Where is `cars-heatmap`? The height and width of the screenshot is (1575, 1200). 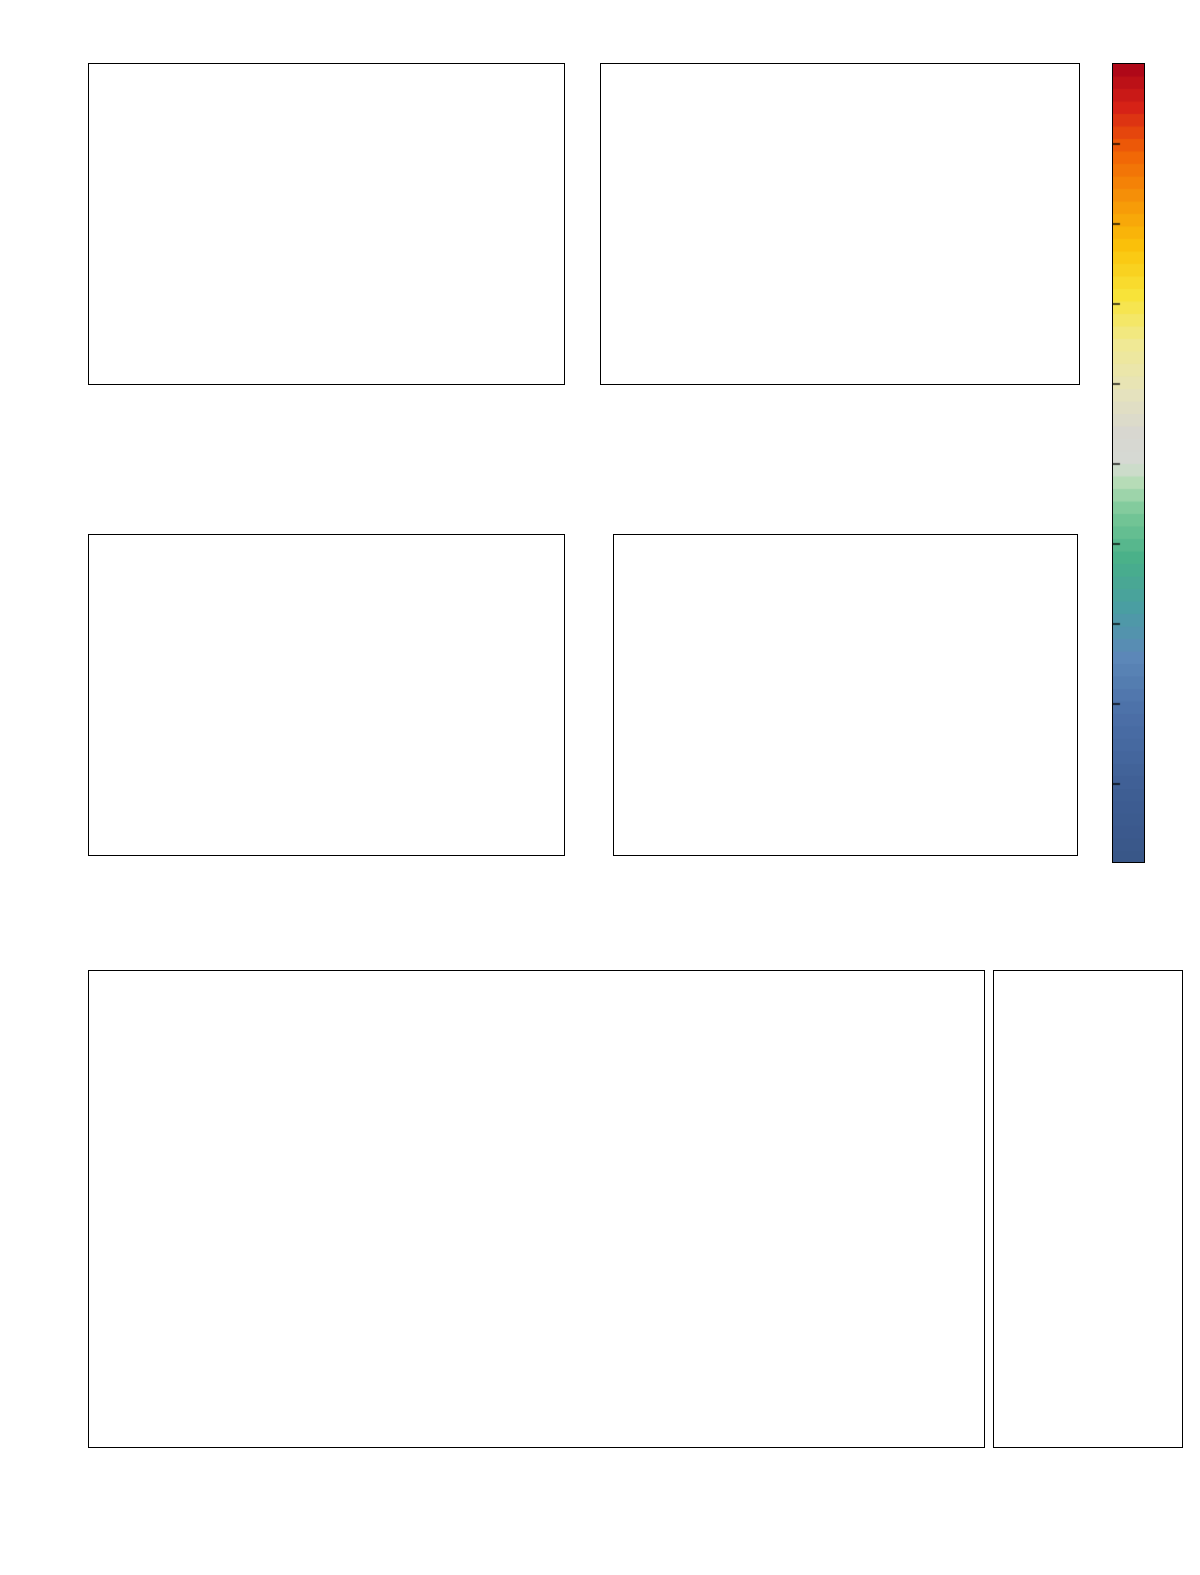
cars-heatmap is located at coordinates (326, 695).